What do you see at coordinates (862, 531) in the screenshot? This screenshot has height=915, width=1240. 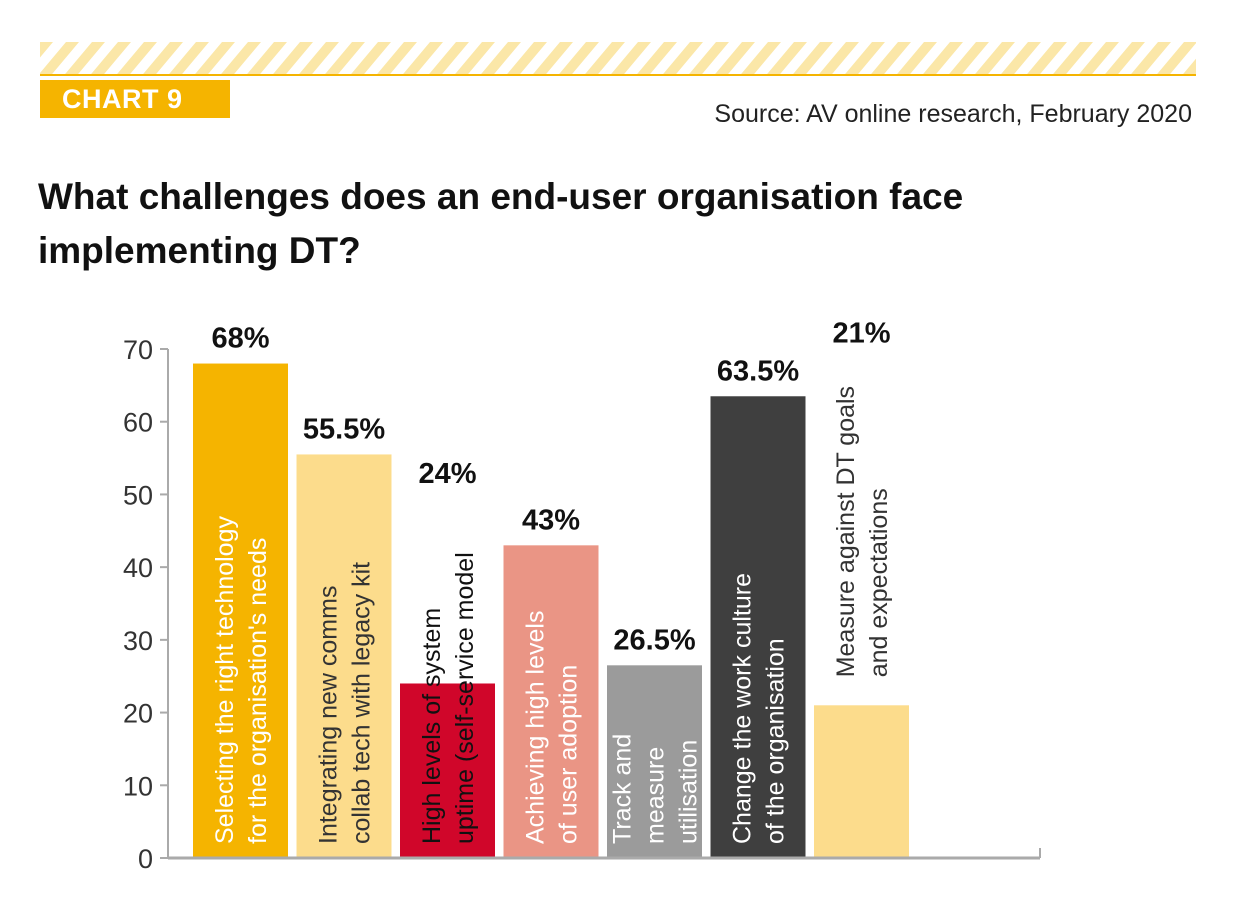 I see `category-label: Measure against DT goals and expectations` at bounding box center [862, 531].